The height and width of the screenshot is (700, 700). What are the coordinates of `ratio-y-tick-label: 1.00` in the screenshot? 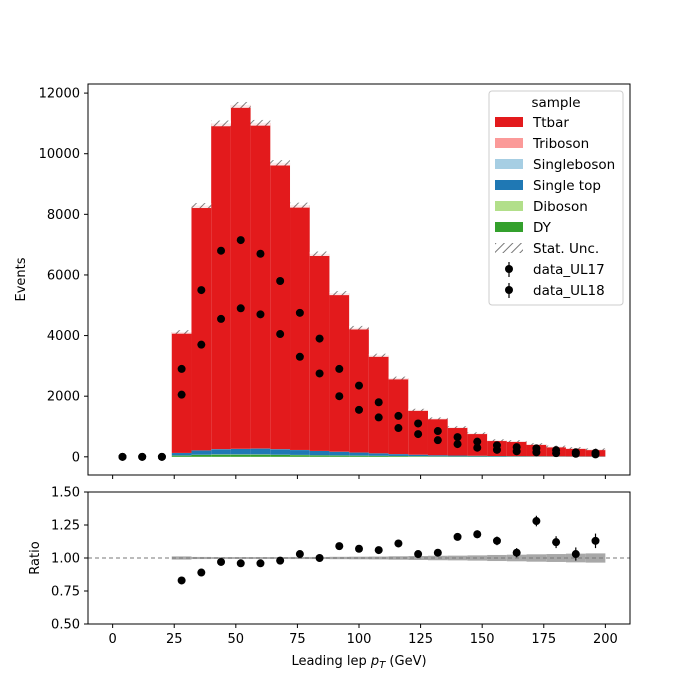 It's located at (65, 559).